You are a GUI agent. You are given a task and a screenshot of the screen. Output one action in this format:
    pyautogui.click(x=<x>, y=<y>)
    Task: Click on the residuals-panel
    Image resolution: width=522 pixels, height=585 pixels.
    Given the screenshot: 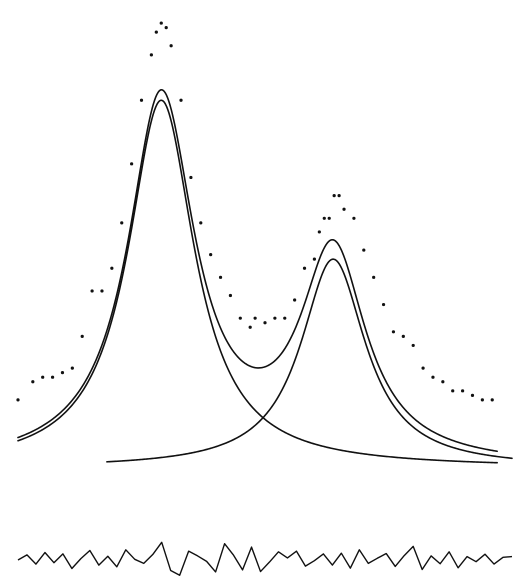 What is the action you would take?
    pyautogui.click(x=265, y=558)
    